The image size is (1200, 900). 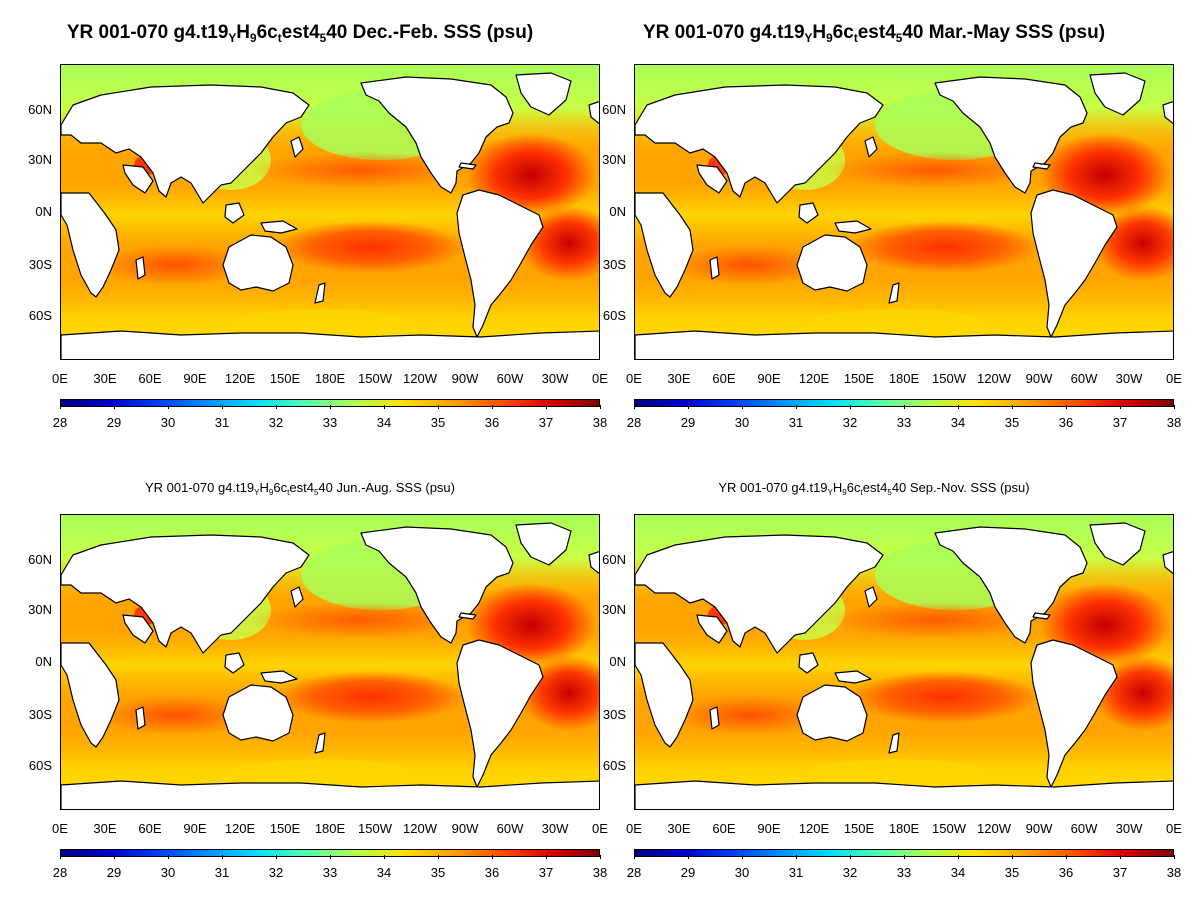 What do you see at coordinates (288, 492) in the screenshot?
I see `title-subscript: t` at bounding box center [288, 492].